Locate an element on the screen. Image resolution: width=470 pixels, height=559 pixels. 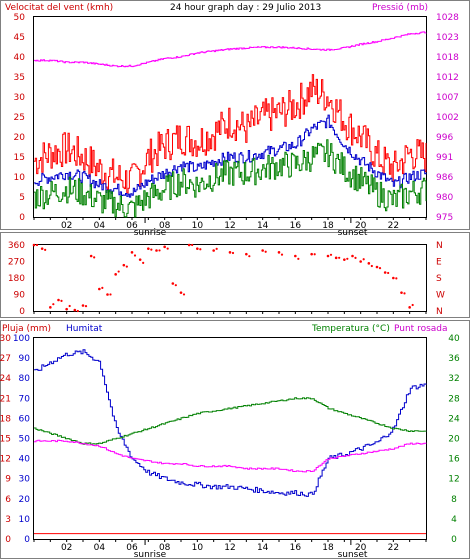
wind-speed-tick-label: 35 is located at coordinates (19, 78).